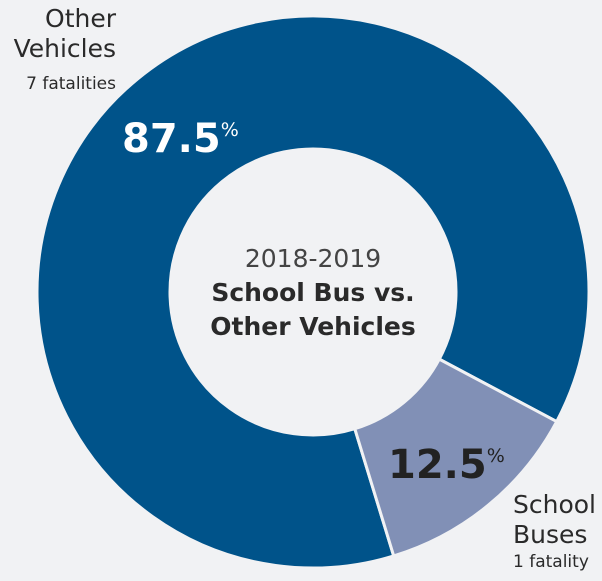 The height and width of the screenshot is (581, 602). Describe the element at coordinates (313, 309) in the screenshot. I see `center-title: School Bus vs. Other Vehicles` at that location.